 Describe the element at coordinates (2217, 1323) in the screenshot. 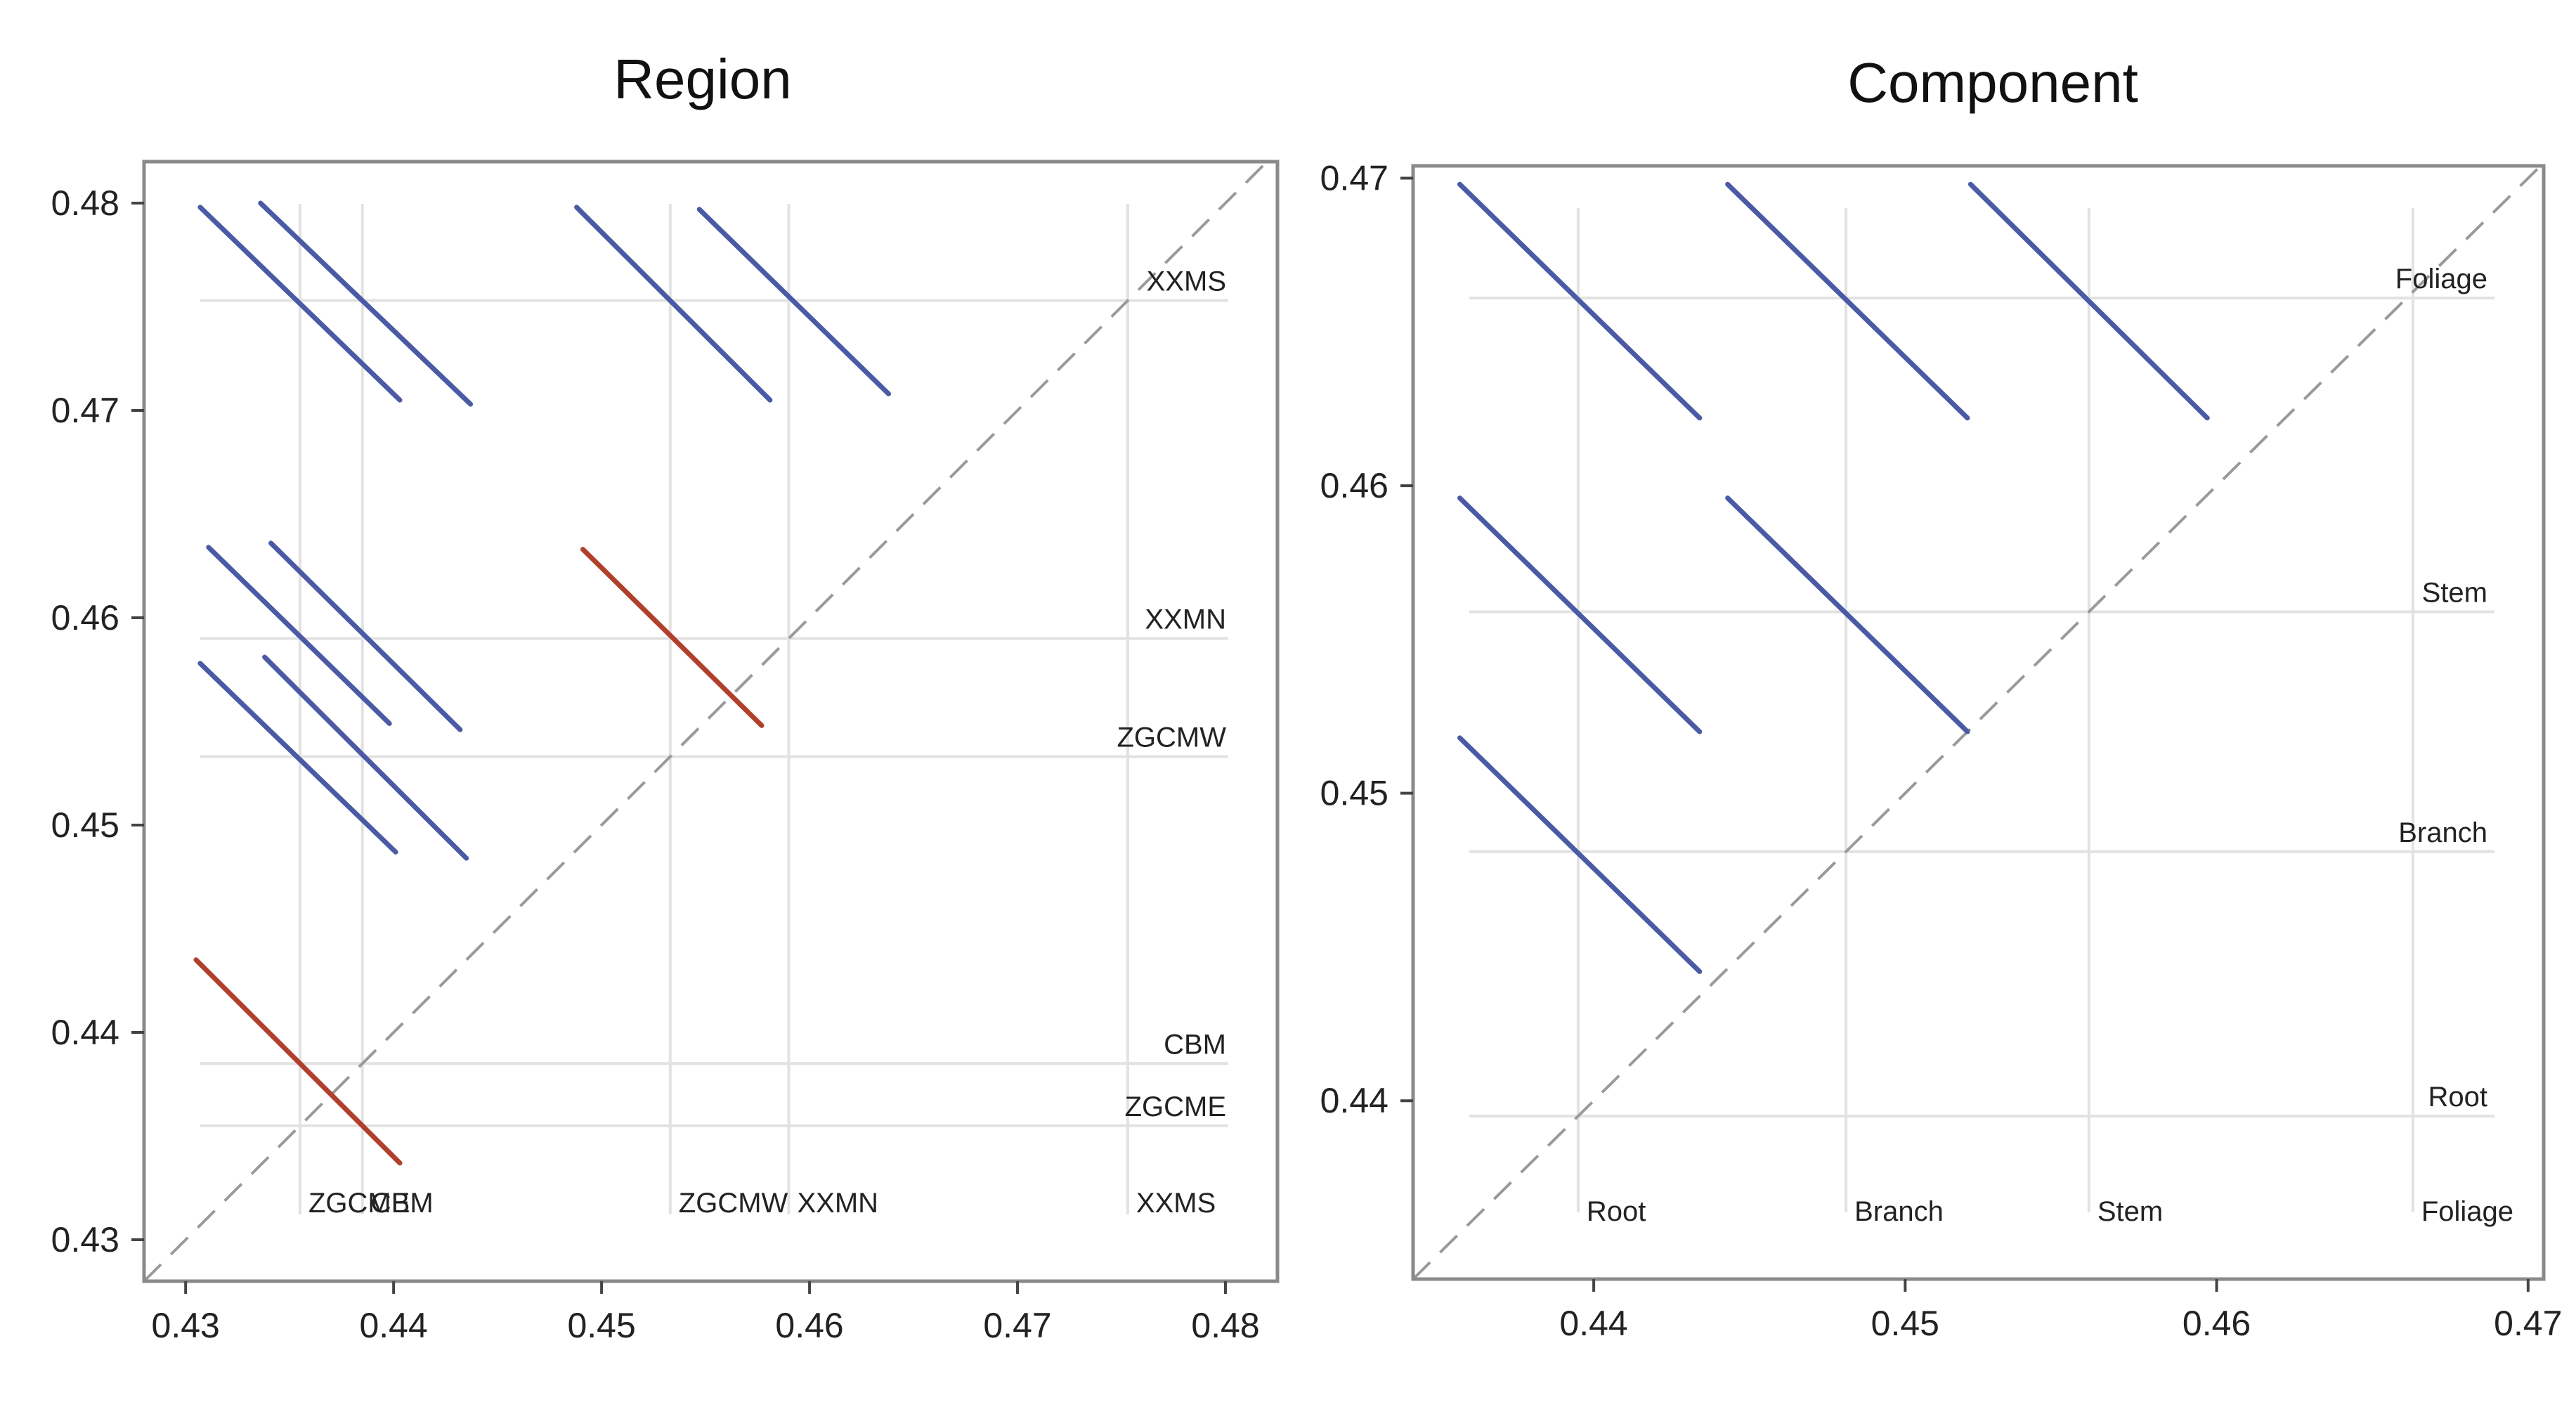

I see `component-x-tick-label: 0.46` at that location.